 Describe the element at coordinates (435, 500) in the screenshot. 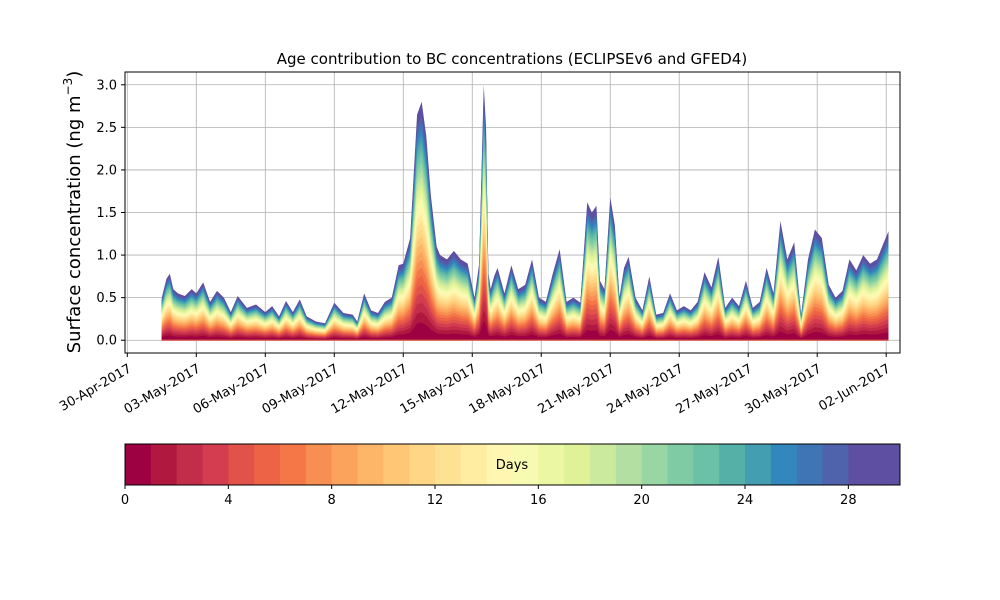

I see `colorbar-tick-label: 12` at that location.